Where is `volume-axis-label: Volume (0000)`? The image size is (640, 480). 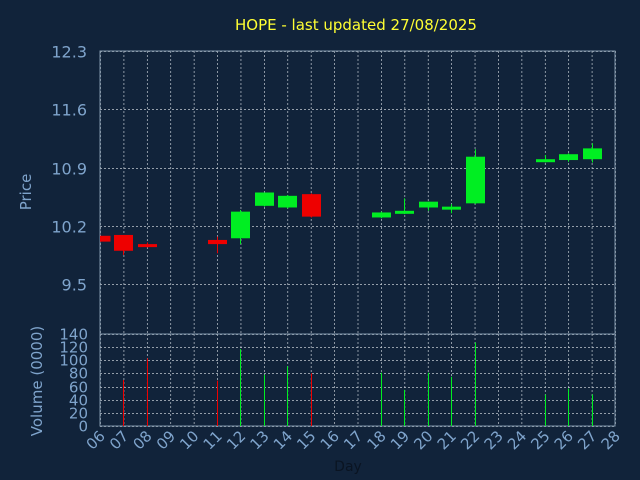 volume-axis-label: Volume (0000) is located at coordinates (37, 381).